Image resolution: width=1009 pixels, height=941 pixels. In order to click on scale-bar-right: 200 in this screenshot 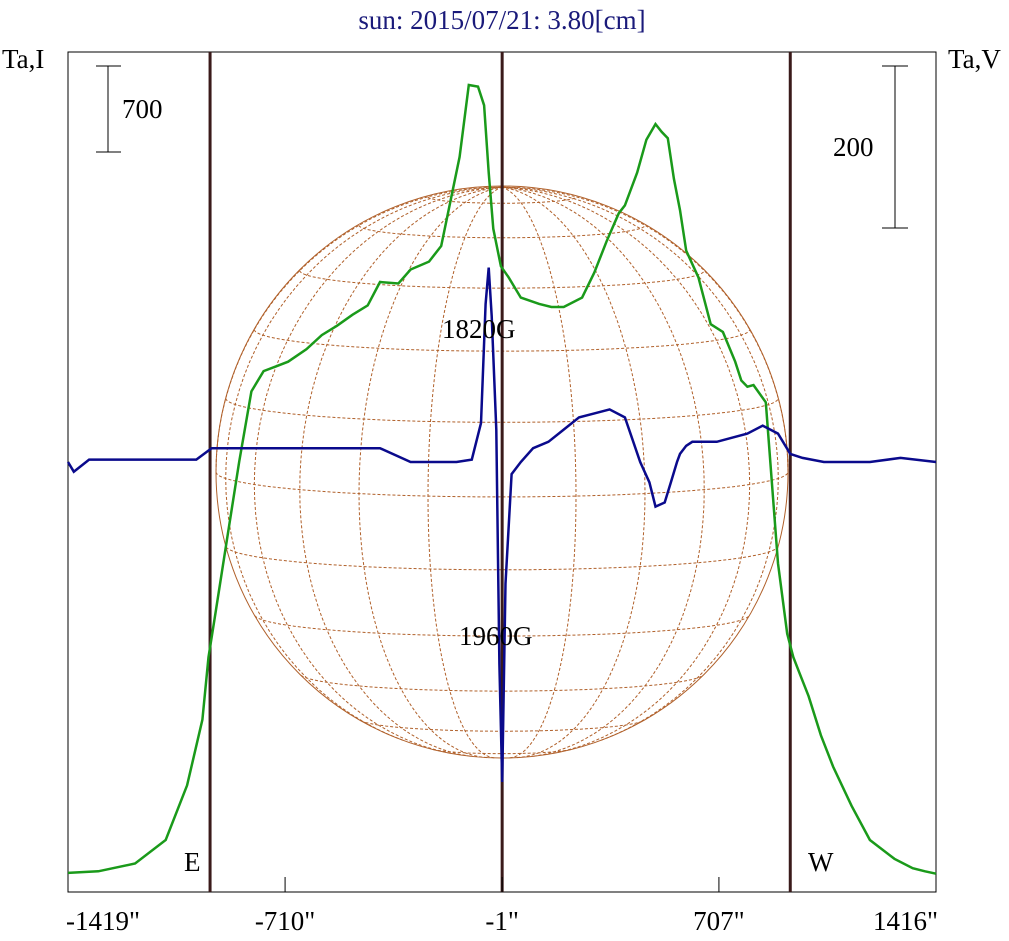, I will do `click(870, 147)`.